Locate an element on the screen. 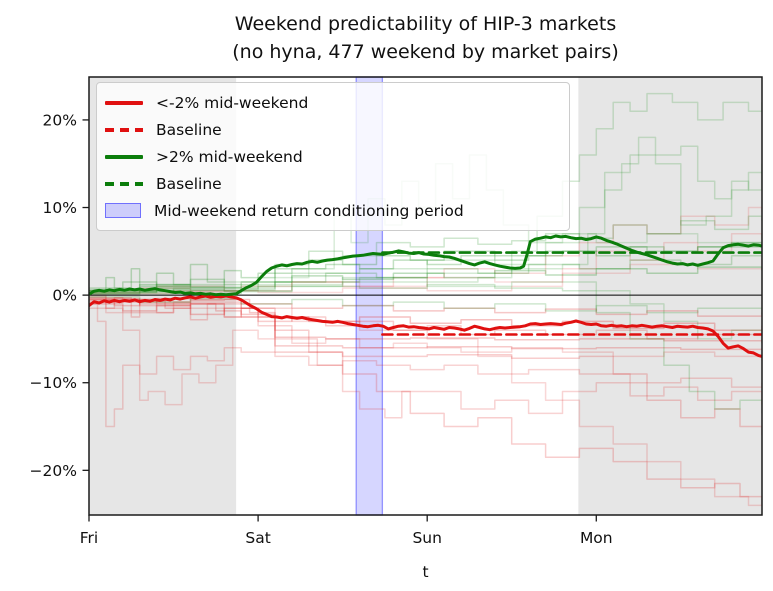 The image size is (773, 591). x-tick-label-mon: Mon is located at coordinates (596, 538).